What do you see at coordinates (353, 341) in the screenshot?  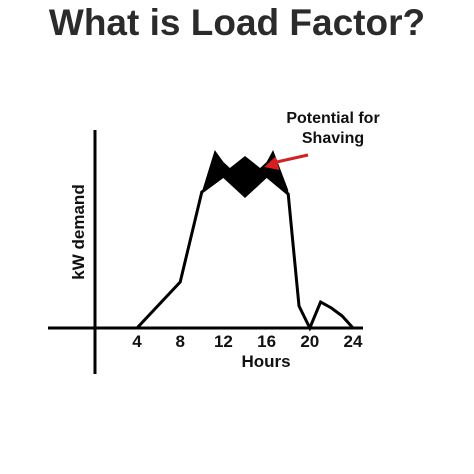 I see `x-tick-label: 24` at bounding box center [353, 341].